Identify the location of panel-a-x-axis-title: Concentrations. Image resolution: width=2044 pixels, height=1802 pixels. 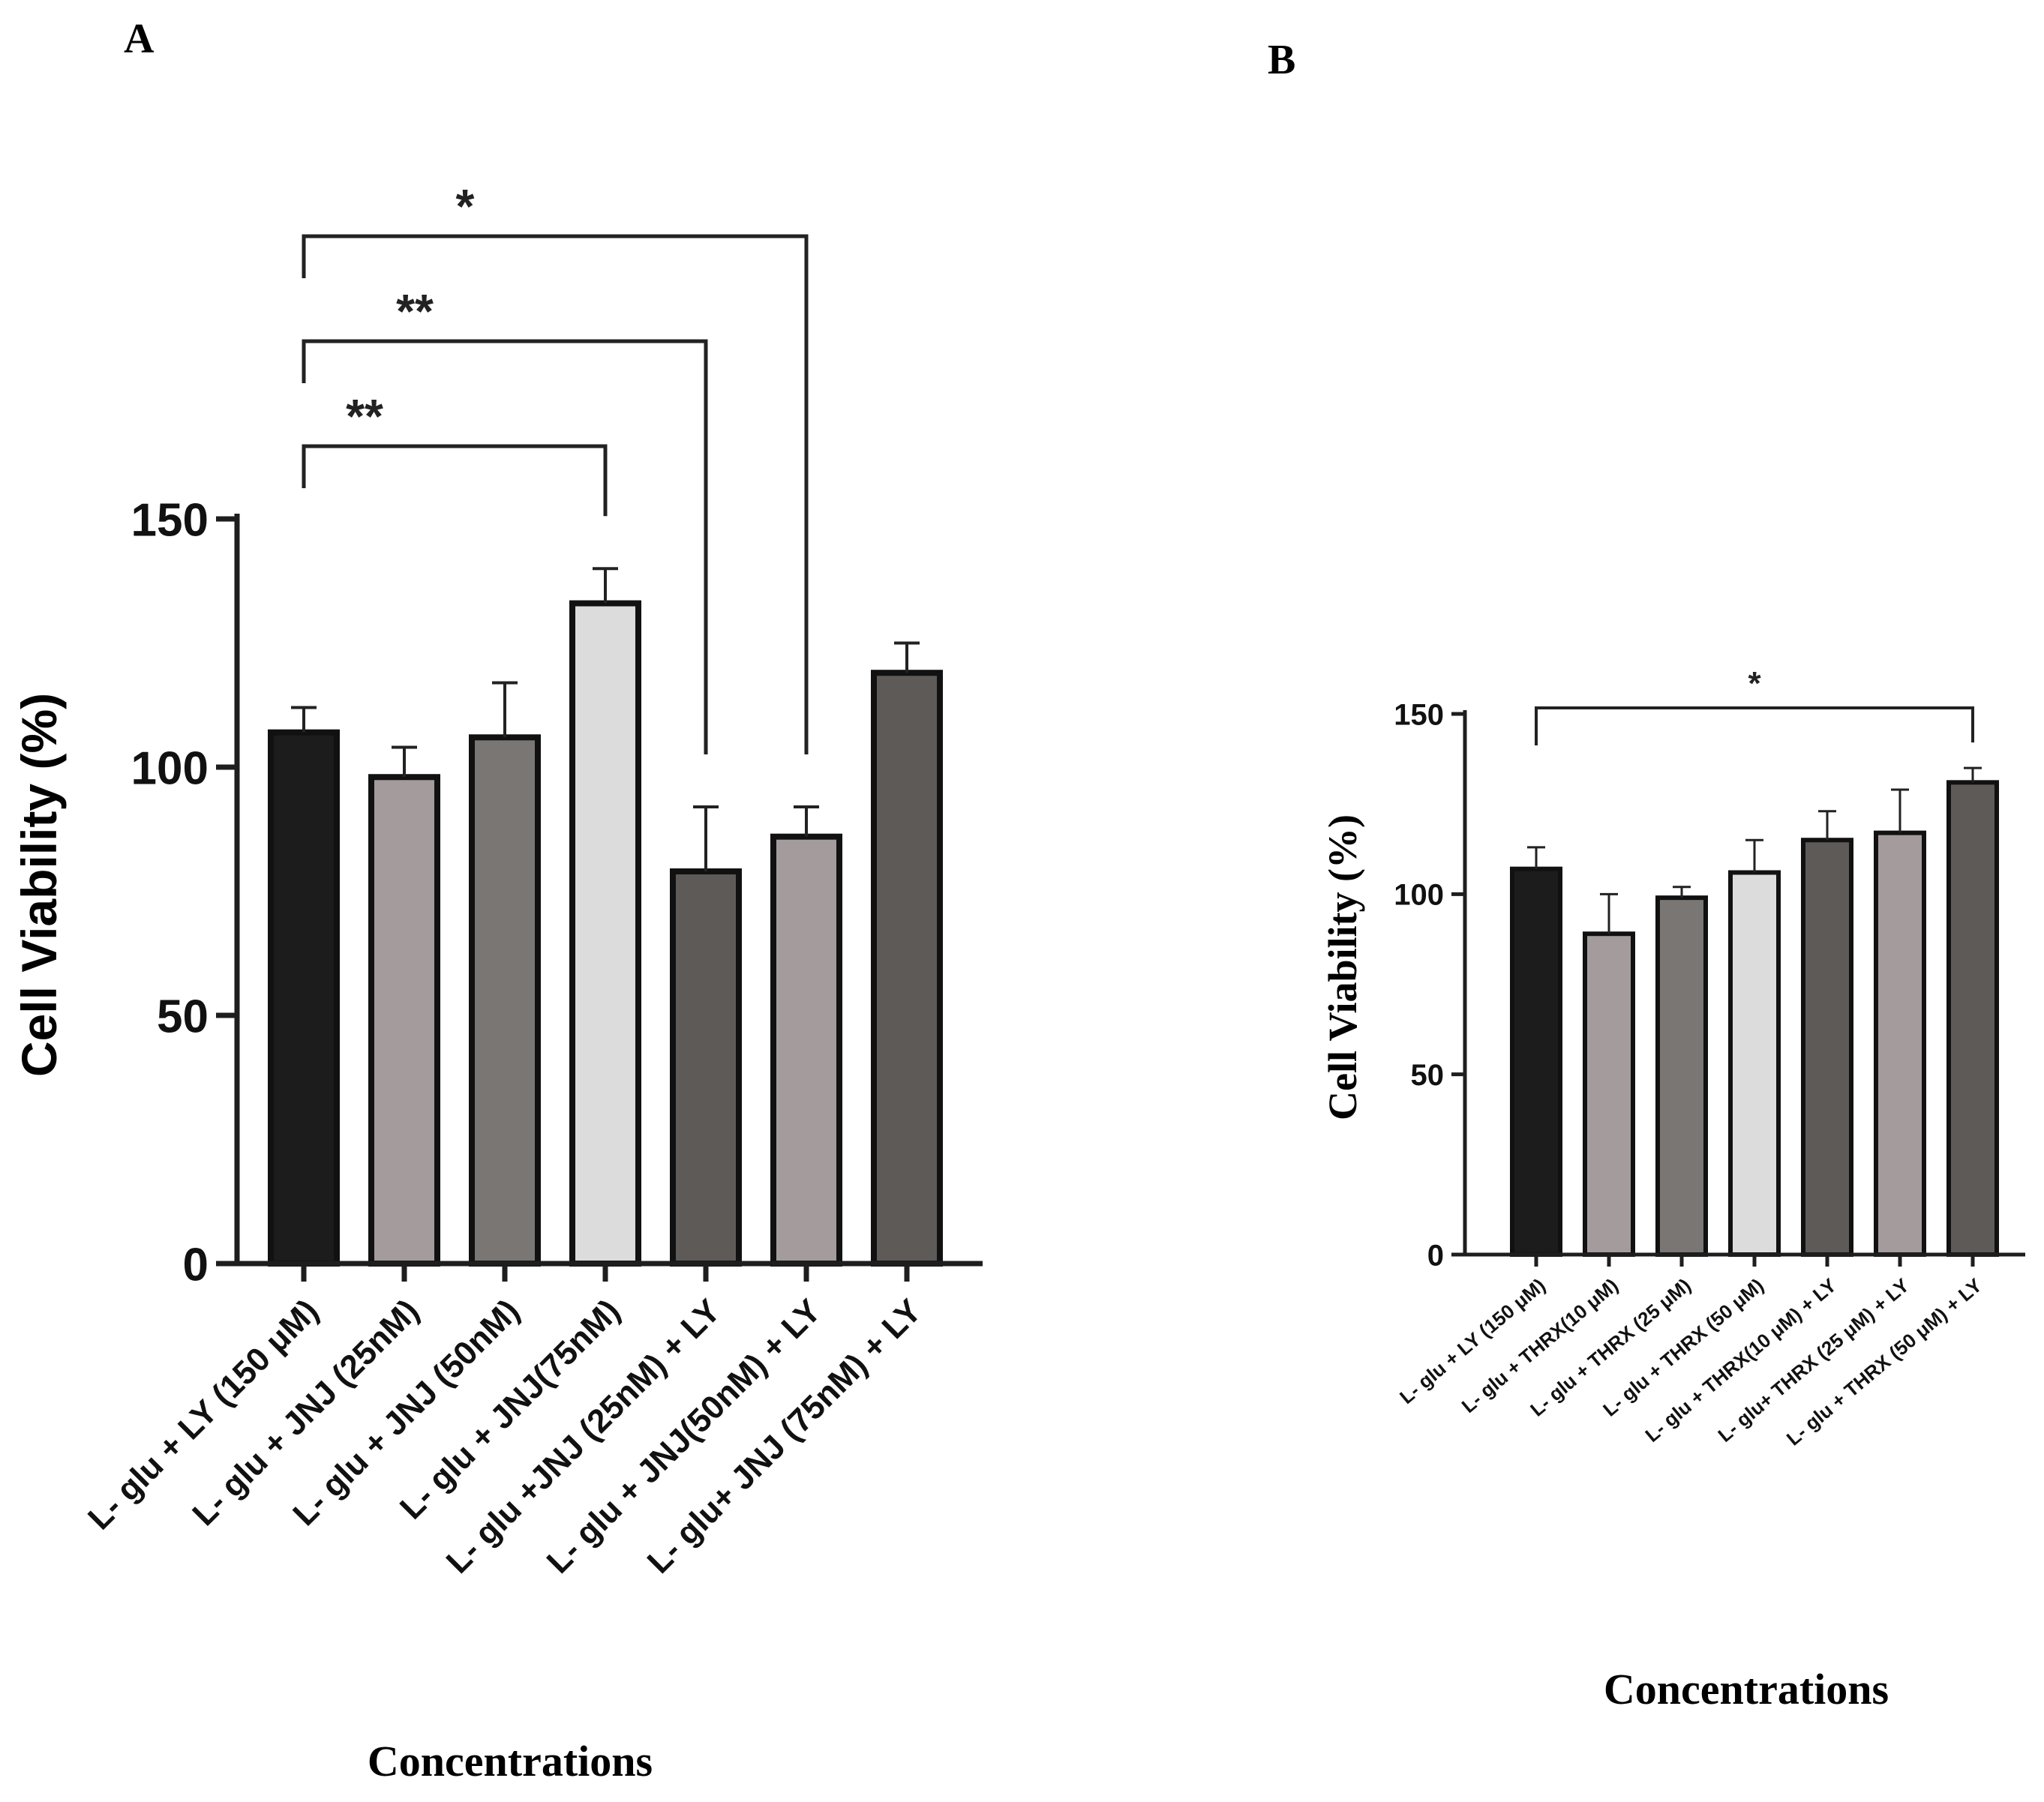
(511, 1762).